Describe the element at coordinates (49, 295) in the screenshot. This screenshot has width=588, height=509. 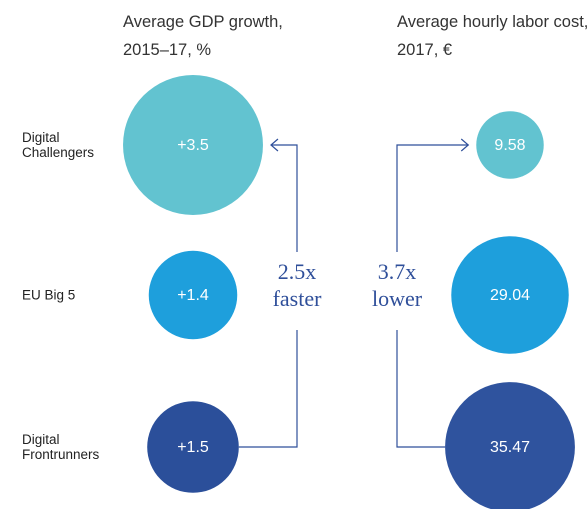
I see `category-label: EU Big 5` at that location.